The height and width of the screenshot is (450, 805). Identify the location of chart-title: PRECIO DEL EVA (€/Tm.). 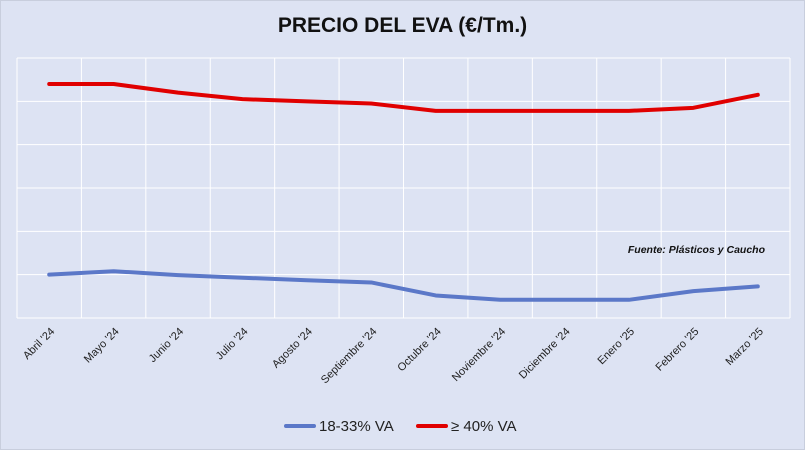
(402, 25).